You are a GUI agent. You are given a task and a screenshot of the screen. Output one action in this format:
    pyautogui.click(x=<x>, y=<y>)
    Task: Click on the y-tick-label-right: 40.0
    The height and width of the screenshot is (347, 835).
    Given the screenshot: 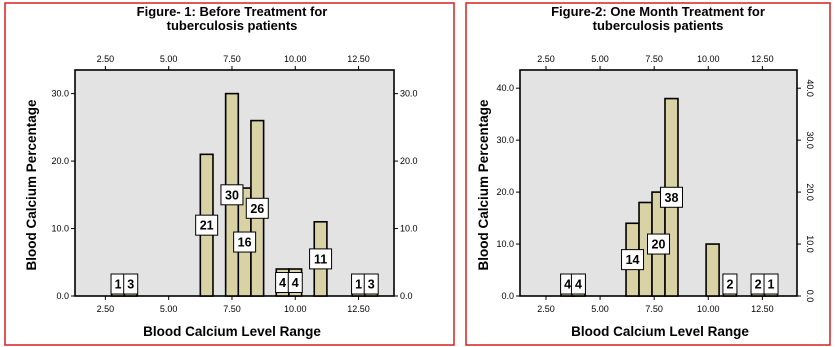 What is the action you would take?
    pyautogui.click(x=810, y=88)
    